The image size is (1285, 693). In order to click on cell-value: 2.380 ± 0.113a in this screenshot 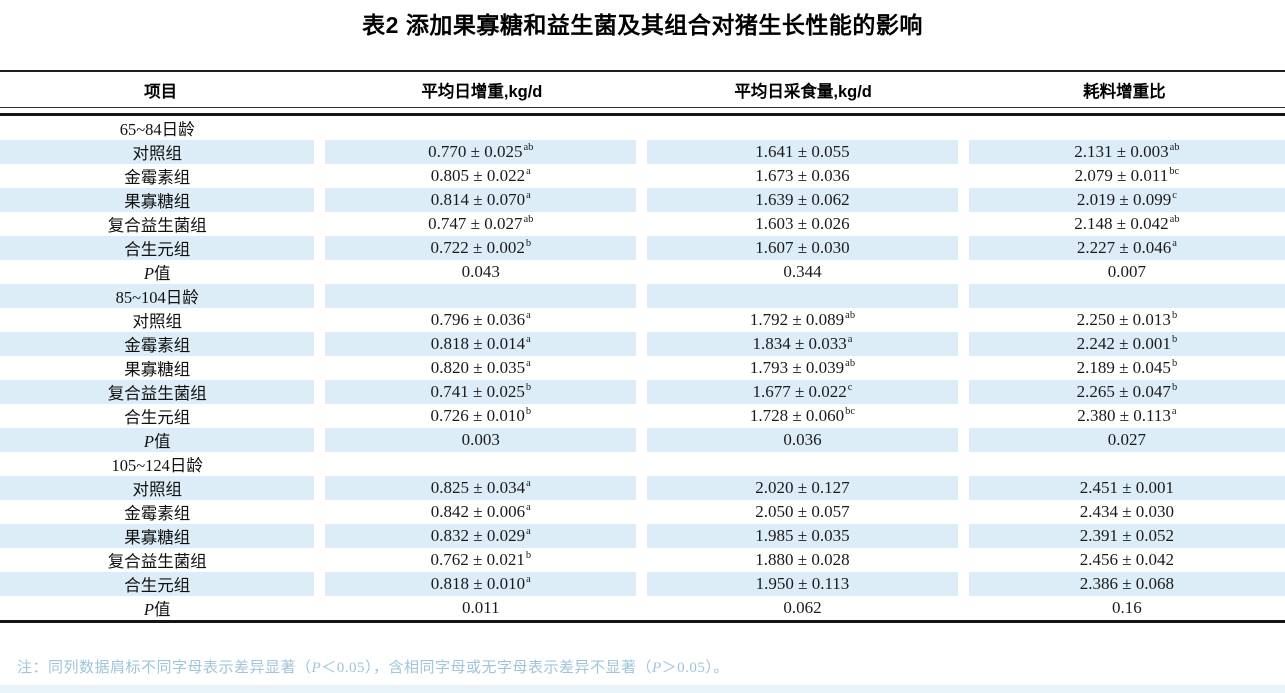, I will do `click(1121, 416)`.